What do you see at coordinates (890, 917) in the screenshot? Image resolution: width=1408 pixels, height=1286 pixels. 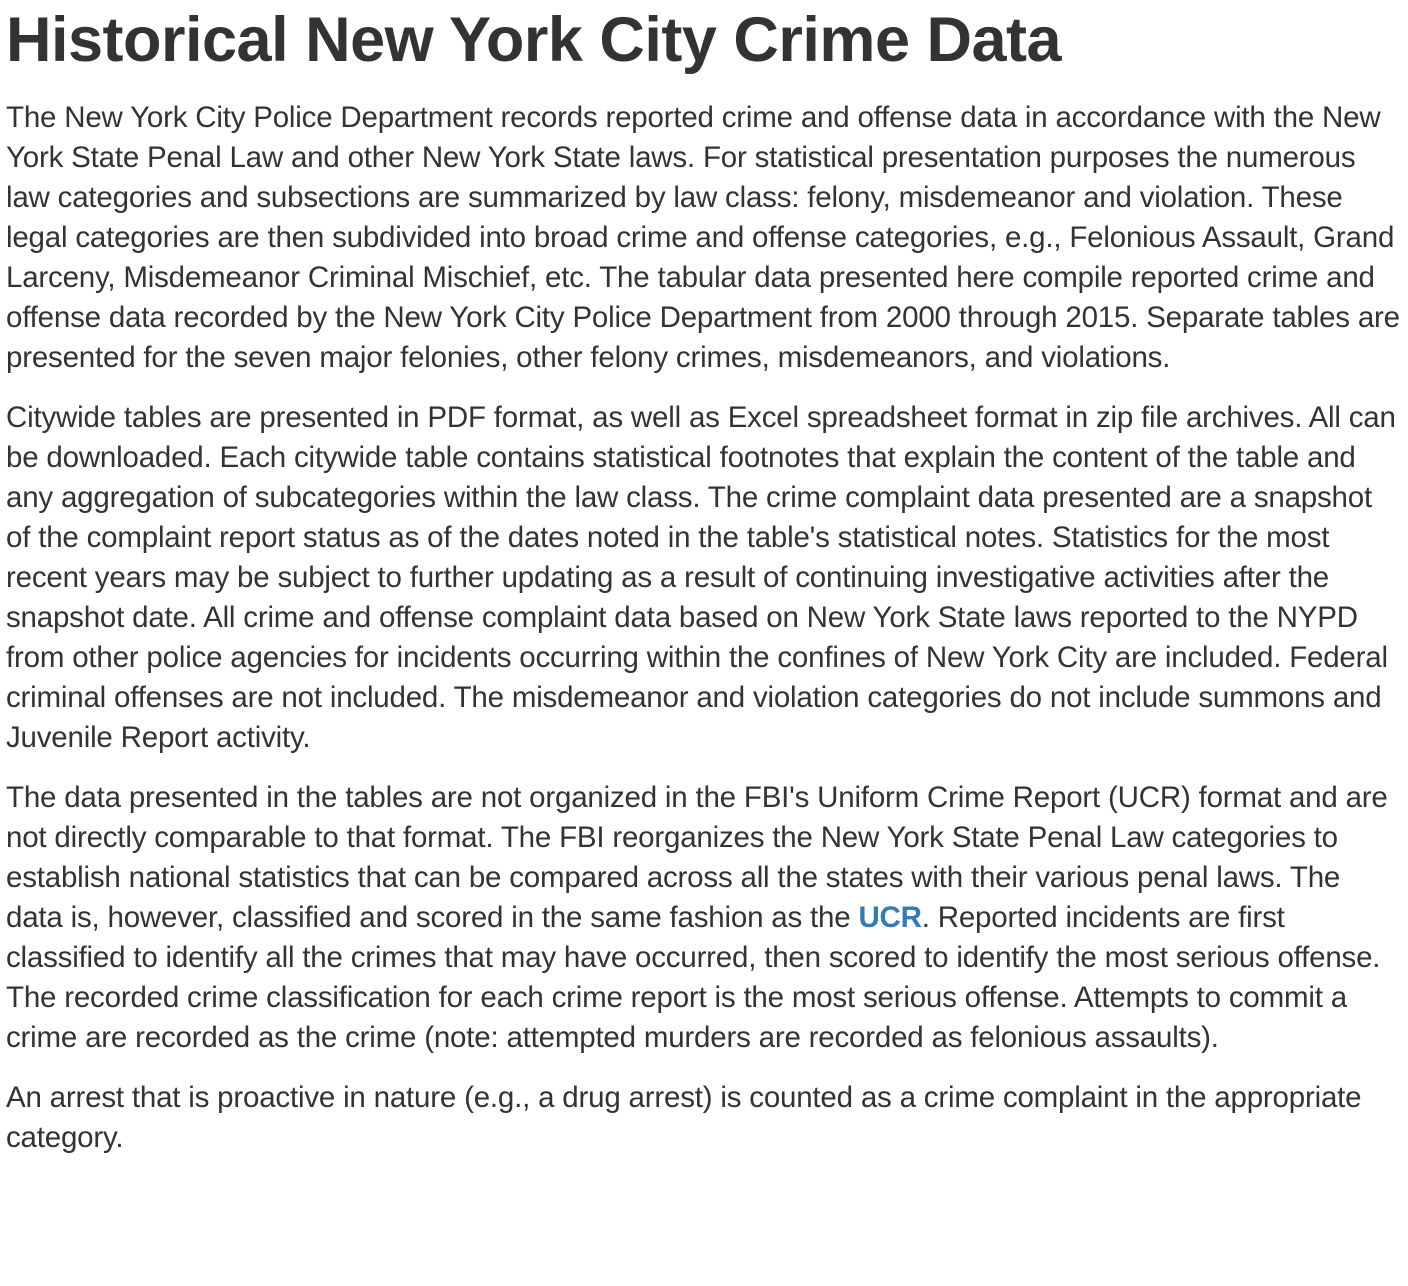 I see `ucr-link: UCR` at bounding box center [890, 917].